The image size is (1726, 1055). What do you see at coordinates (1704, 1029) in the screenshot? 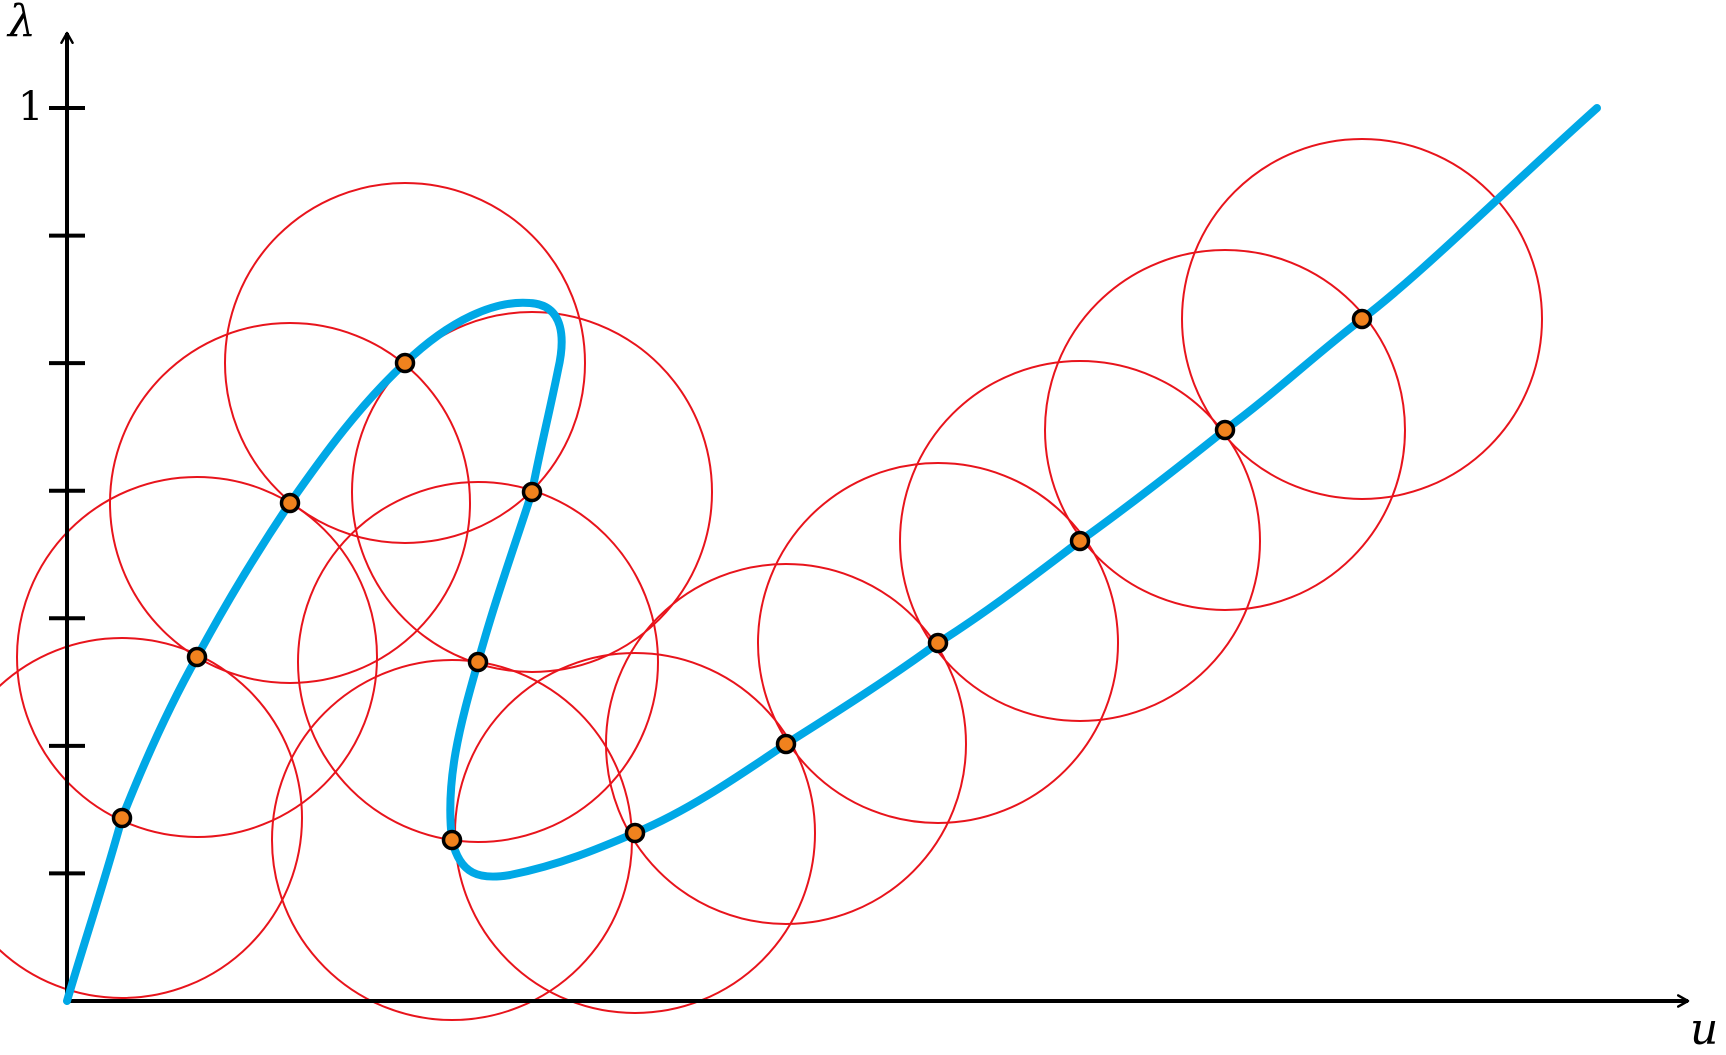
I see `x-axis-label: u` at bounding box center [1704, 1029].